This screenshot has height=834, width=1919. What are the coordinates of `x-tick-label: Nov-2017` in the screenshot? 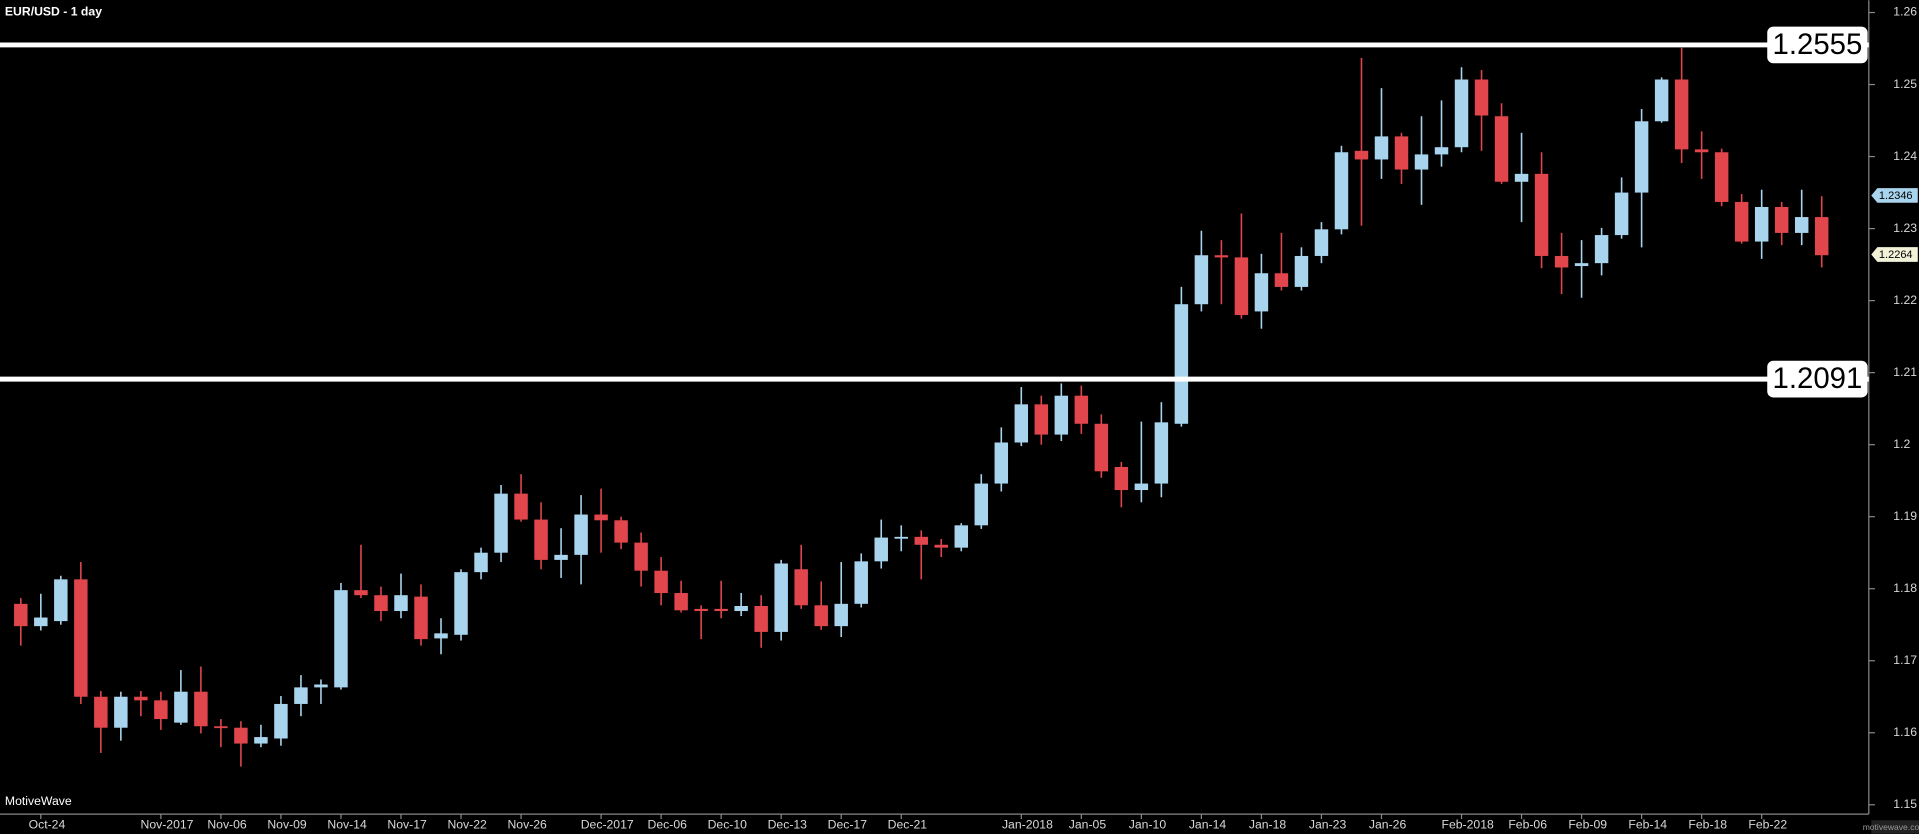 It's located at (167, 824).